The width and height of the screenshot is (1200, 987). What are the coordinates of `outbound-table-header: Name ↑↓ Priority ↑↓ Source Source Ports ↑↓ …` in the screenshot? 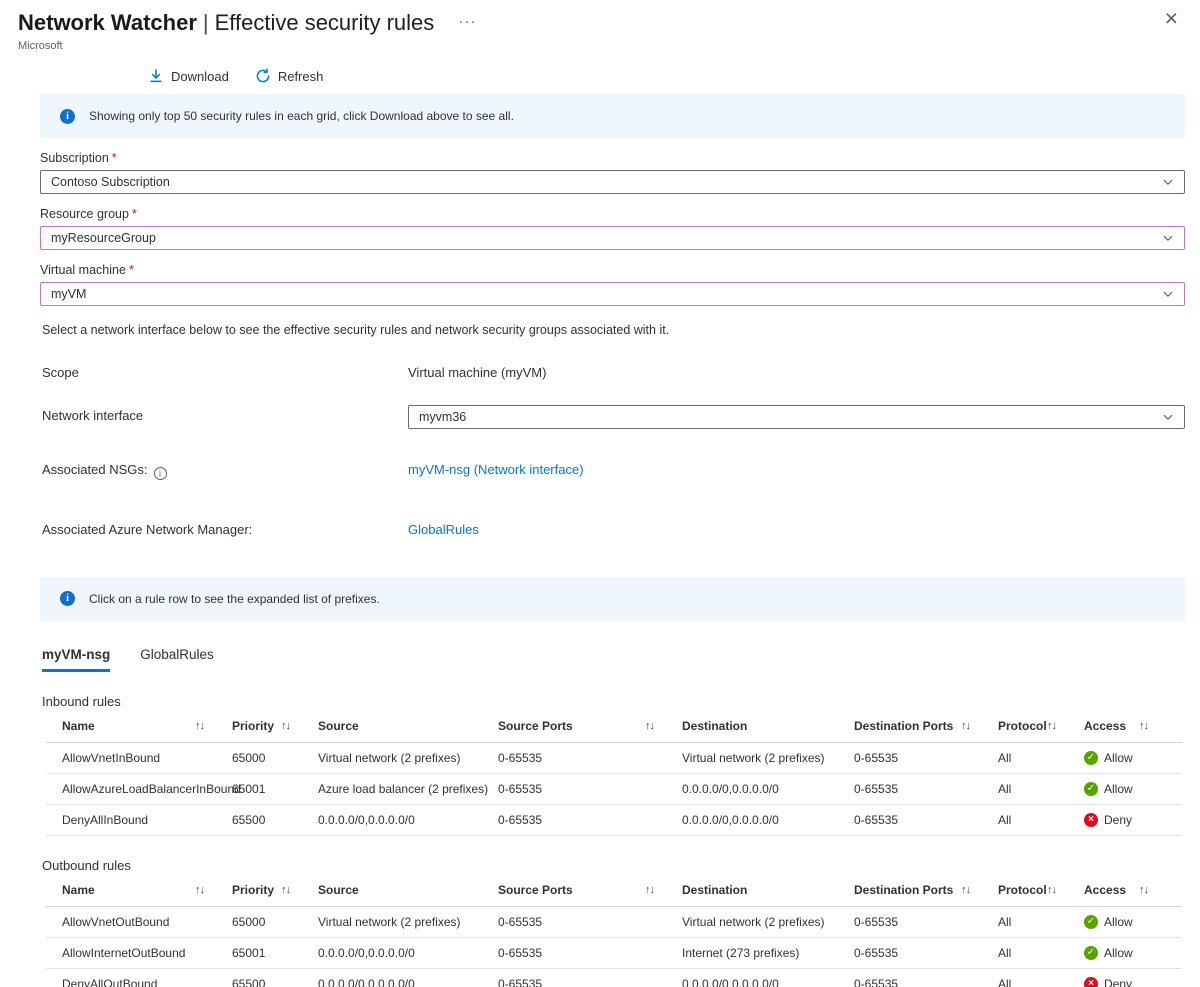 It's located at (614, 890).